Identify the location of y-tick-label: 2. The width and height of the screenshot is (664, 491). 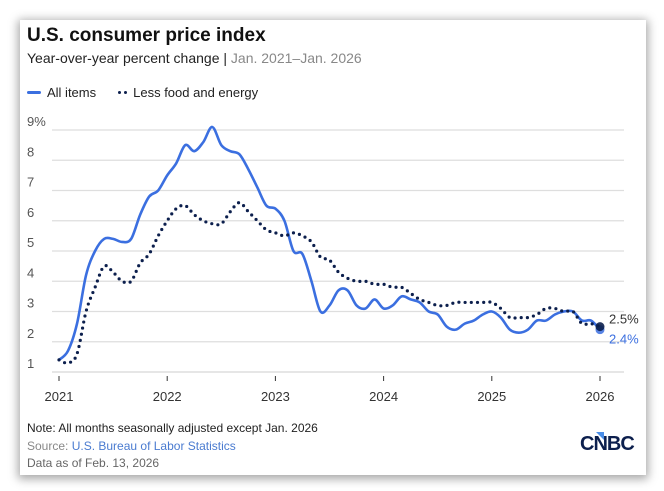
(30, 333).